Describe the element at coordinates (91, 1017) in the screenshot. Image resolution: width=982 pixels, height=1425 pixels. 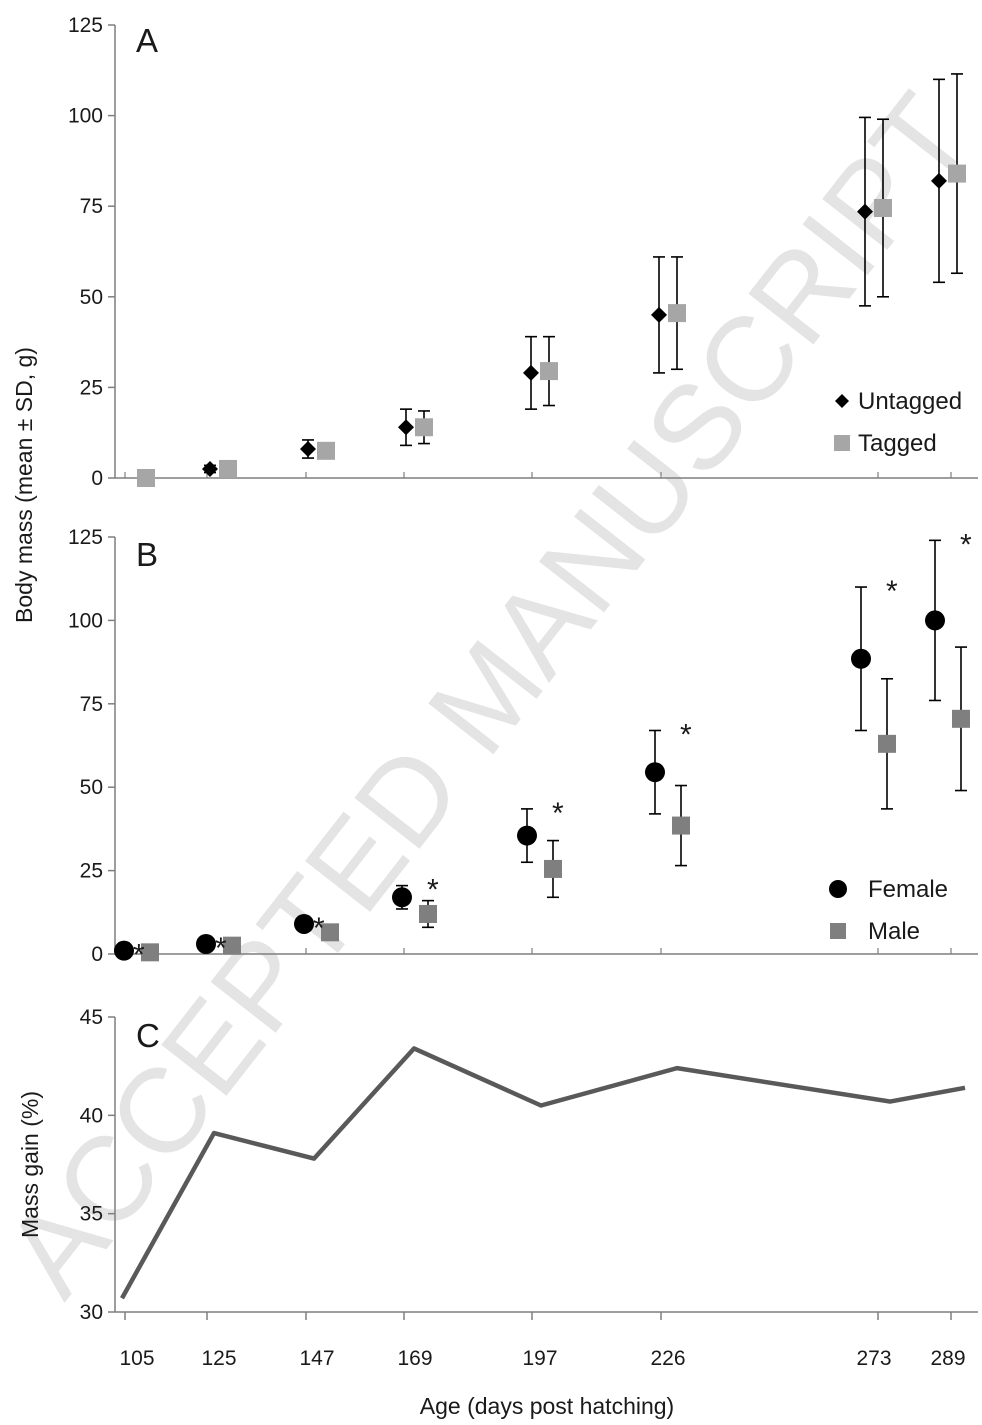
I see `y-tick-label: 45` at that location.